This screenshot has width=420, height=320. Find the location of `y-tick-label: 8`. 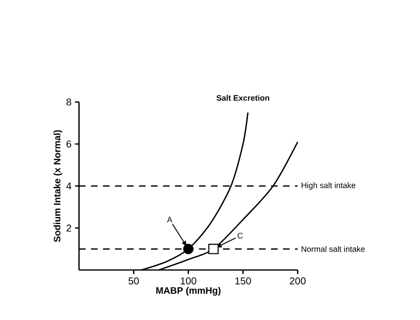

y-tick-label: 8 is located at coordinates (69, 102).